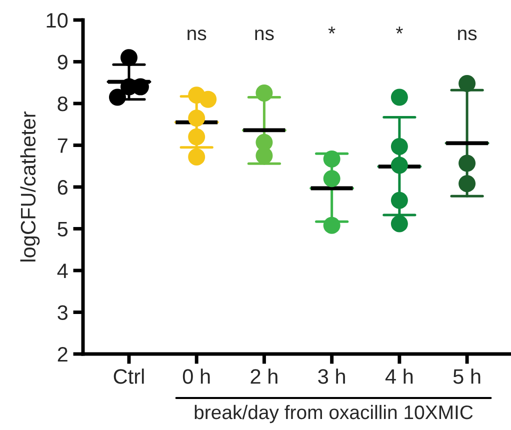 This screenshot has width=511, height=430. Describe the element at coordinates (63, 104) in the screenshot. I see `y-tick-label: 8` at that location.